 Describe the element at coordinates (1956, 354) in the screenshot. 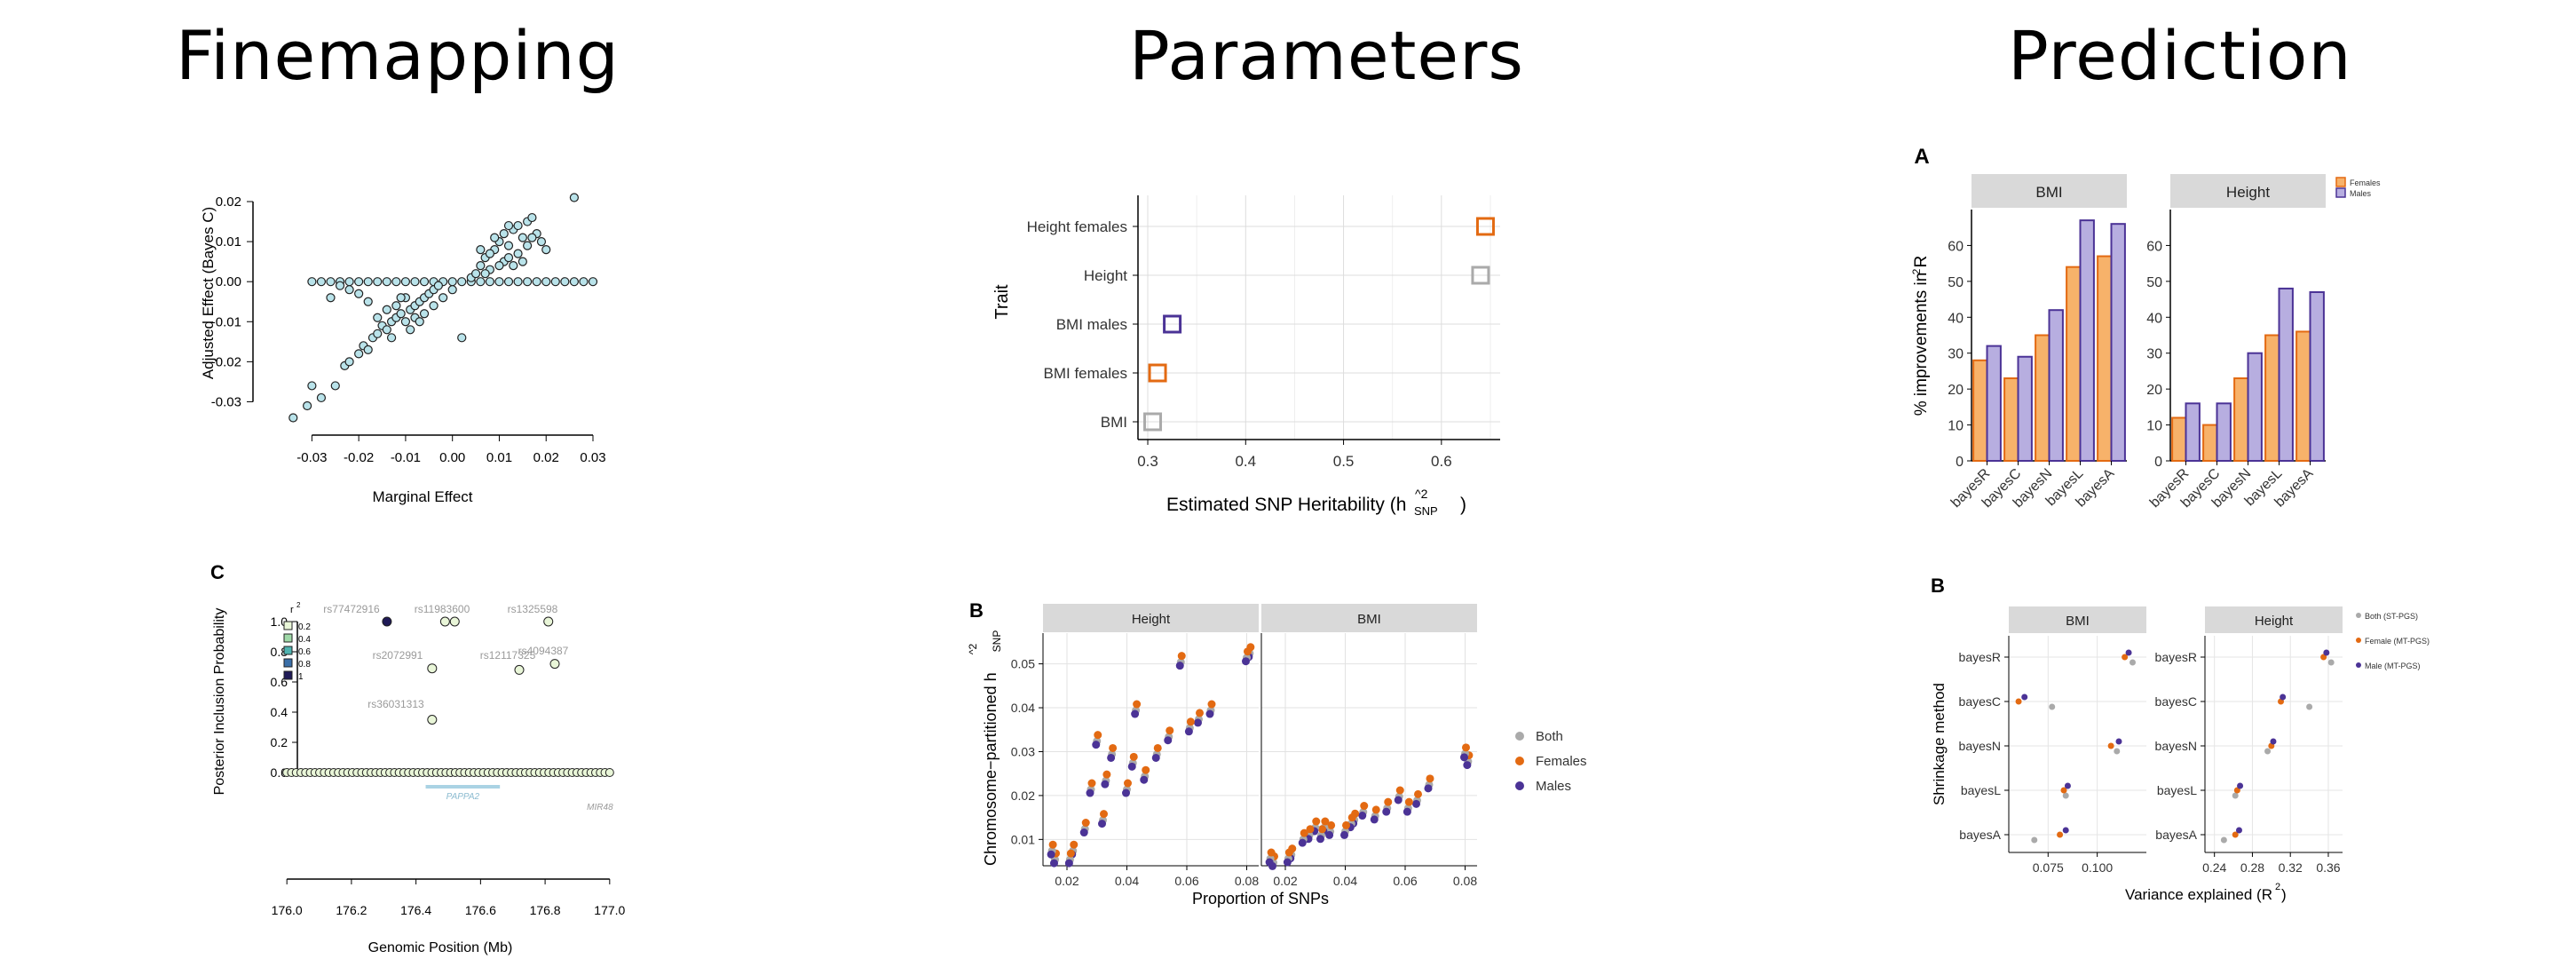

I see `y-tick-label: 30` at that location.